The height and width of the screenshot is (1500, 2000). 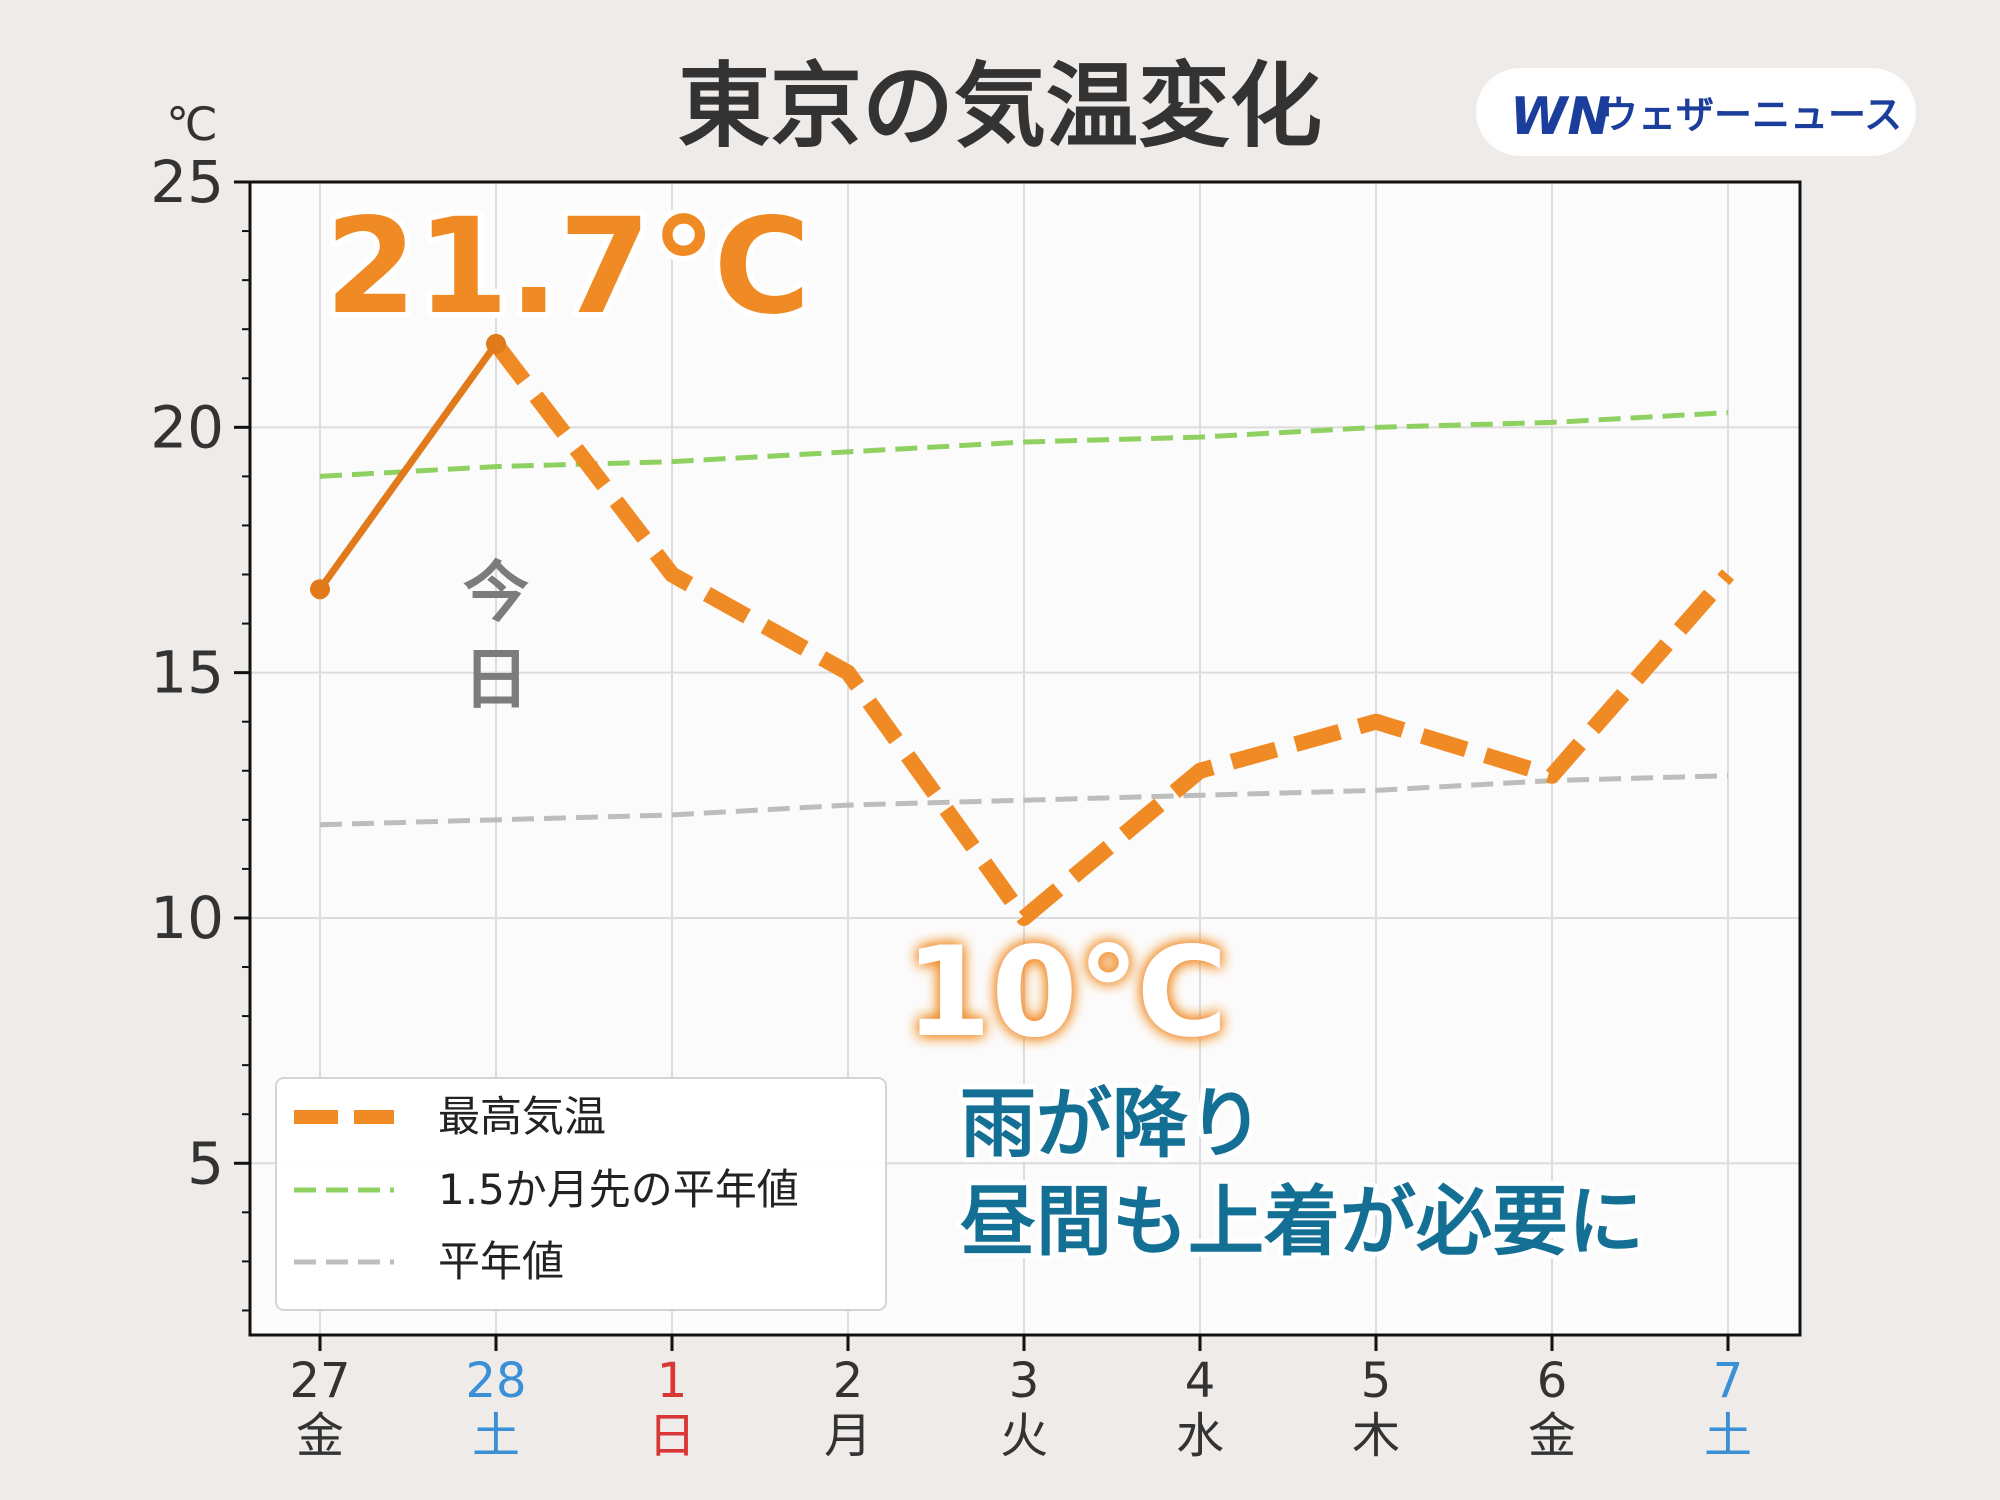 I want to click on x-tick-label-weekday: 水, so click(x=1200, y=1436).